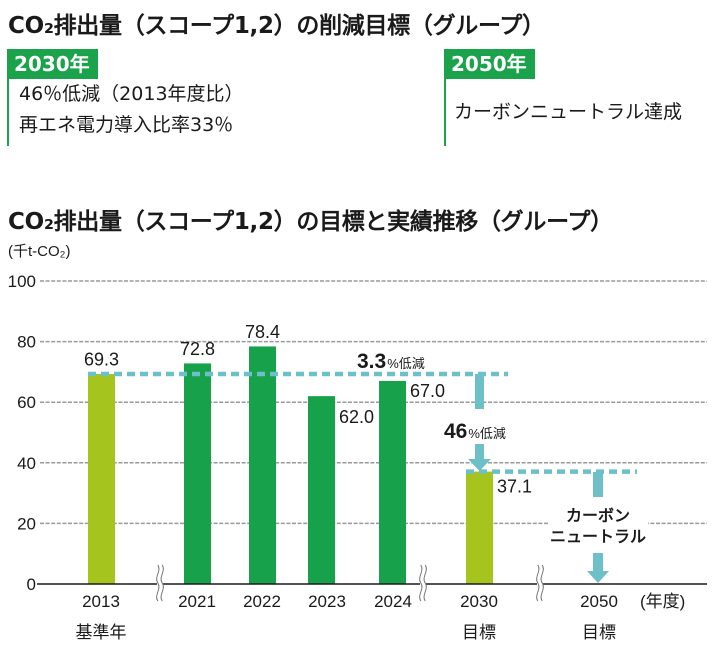  Describe the element at coordinates (568, 112) in the screenshot. I see `target-line: カーボンニュートラル達成` at that location.